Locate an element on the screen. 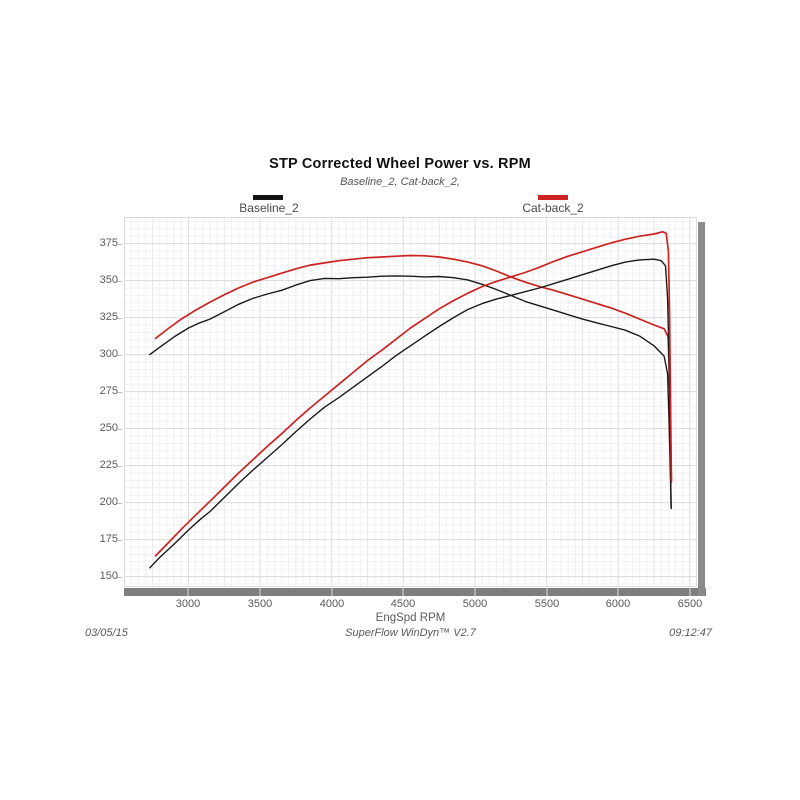 This screenshot has height=800, width=800. x-tick-label: 5500 is located at coordinates (547, 604).